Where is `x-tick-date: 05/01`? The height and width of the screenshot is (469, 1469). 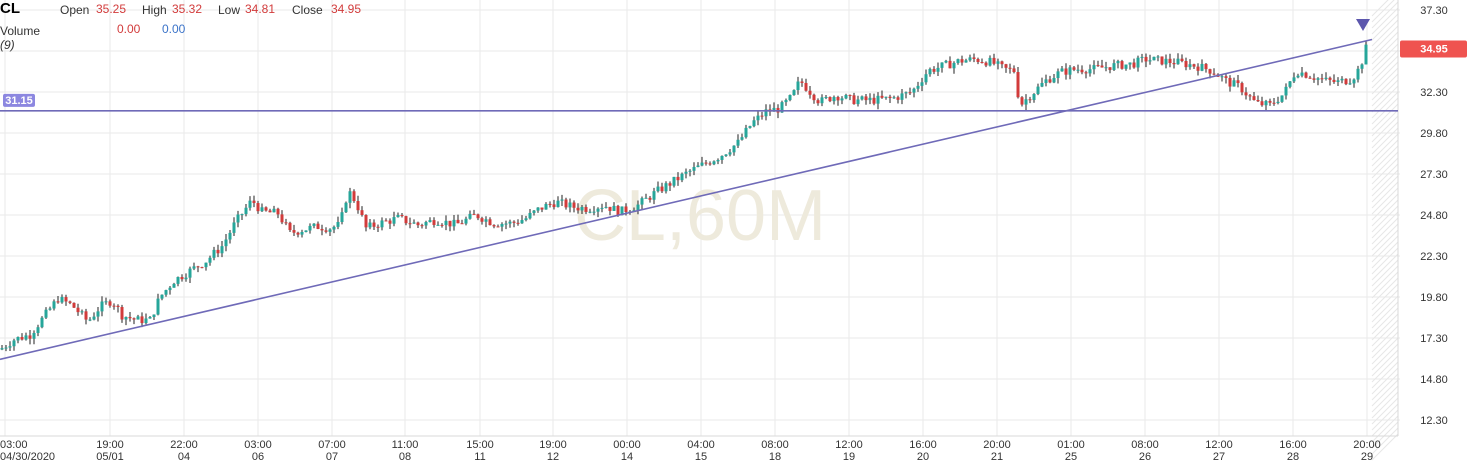 x-tick-date: 05/01 is located at coordinates (110, 457).